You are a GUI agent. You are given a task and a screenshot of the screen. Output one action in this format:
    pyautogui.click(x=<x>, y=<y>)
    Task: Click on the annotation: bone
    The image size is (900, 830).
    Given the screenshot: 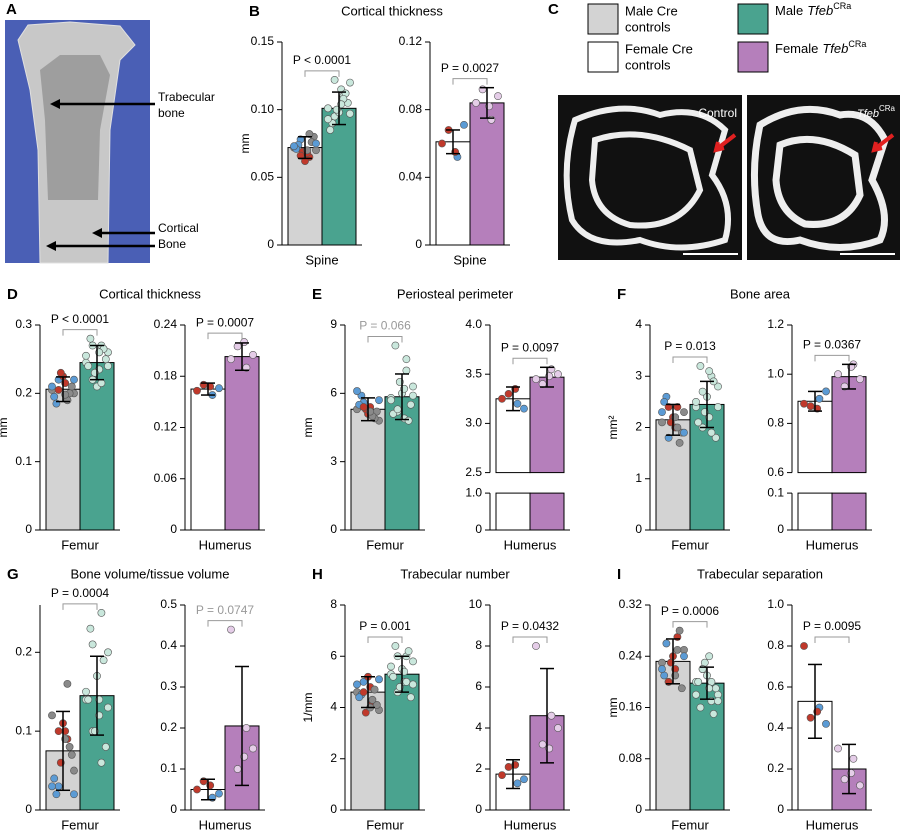 What is the action you would take?
    pyautogui.click(x=171, y=113)
    